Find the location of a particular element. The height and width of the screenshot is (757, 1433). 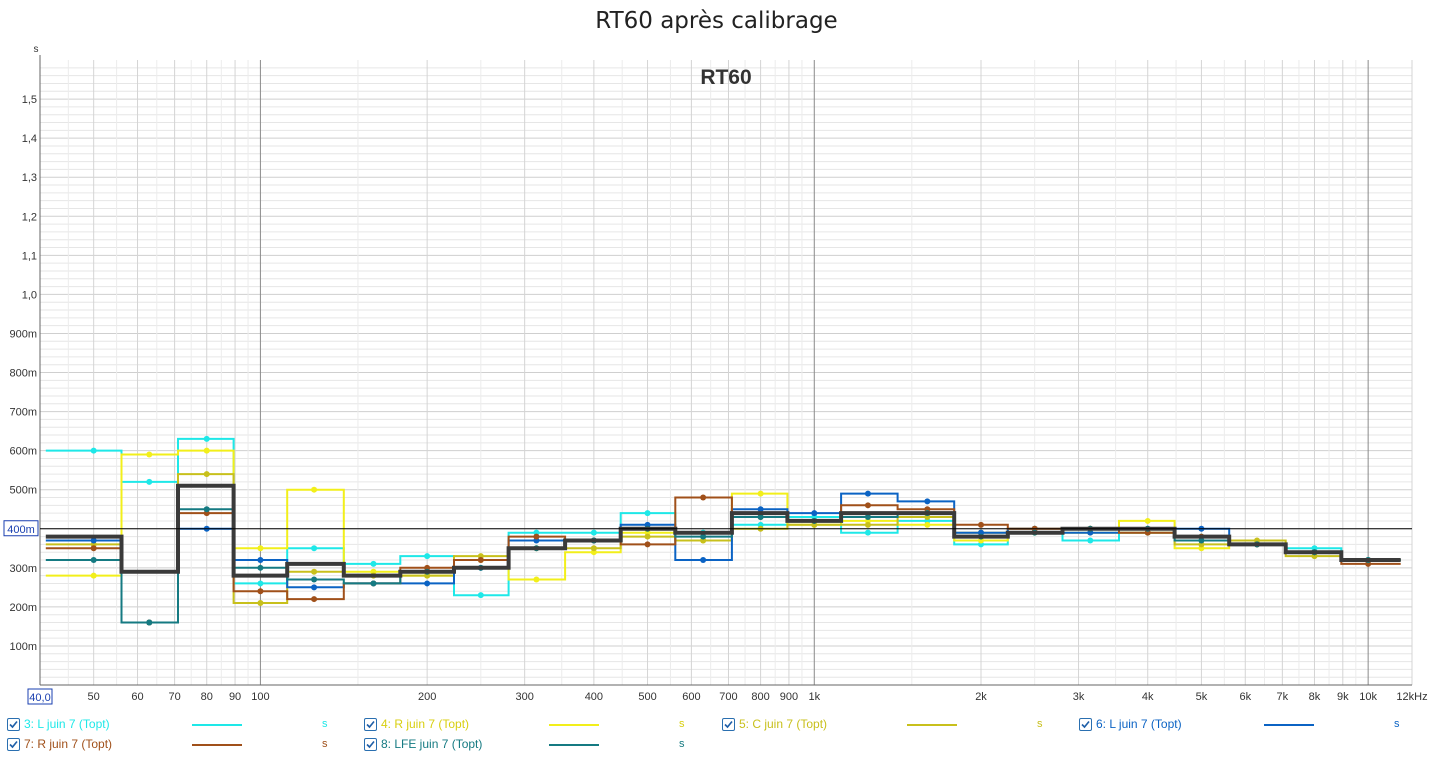

legend-label: 6: L juin 7 (Topt) is located at coordinates (1139, 724).